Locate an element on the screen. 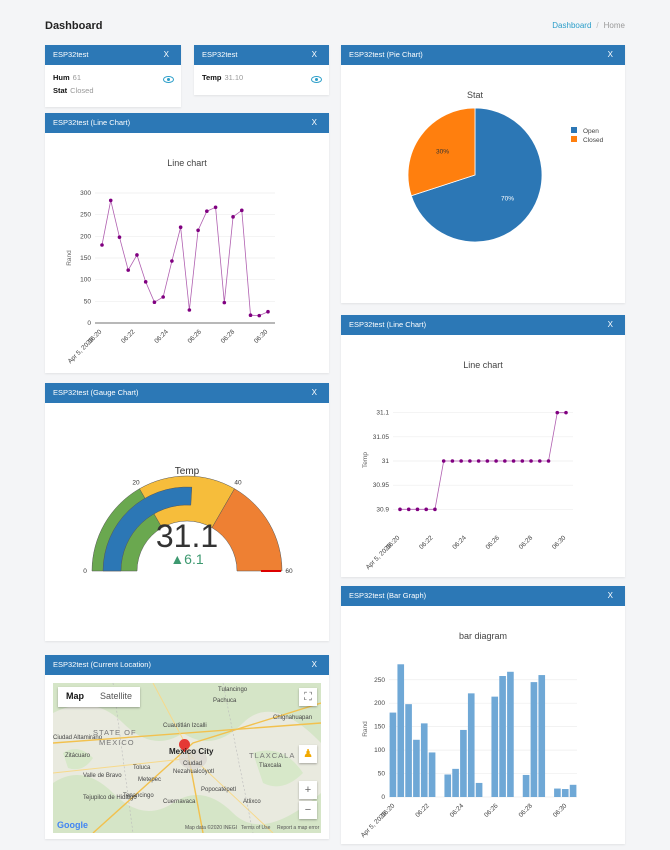  y-tick-label: 31.1 is located at coordinates (382, 413).